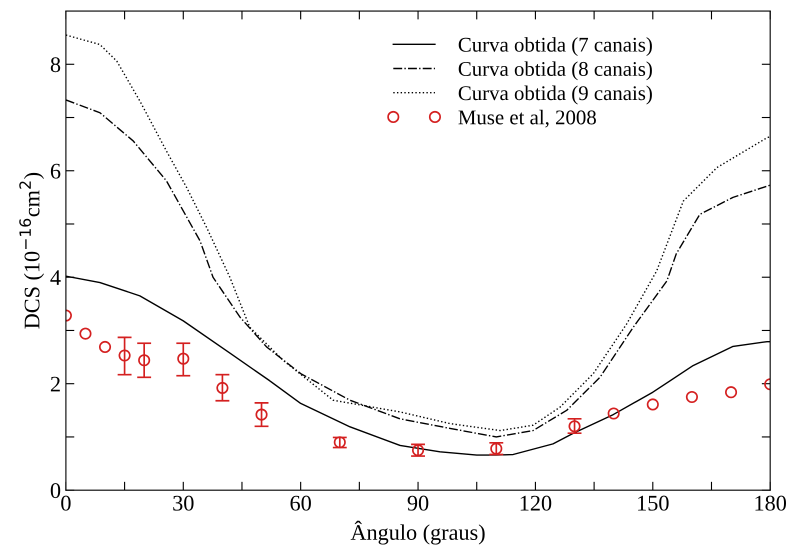 The height and width of the screenshot is (552, 794). I want to click on x-tick-label: 30, so click(183, 503).